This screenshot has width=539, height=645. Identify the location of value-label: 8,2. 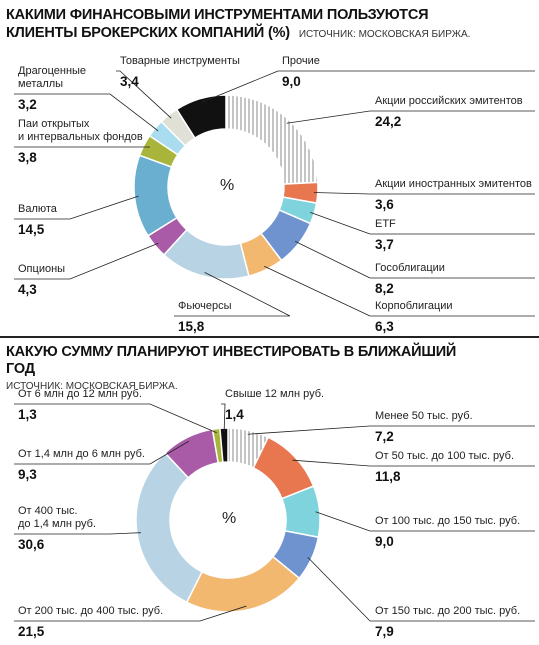
(384, 288).